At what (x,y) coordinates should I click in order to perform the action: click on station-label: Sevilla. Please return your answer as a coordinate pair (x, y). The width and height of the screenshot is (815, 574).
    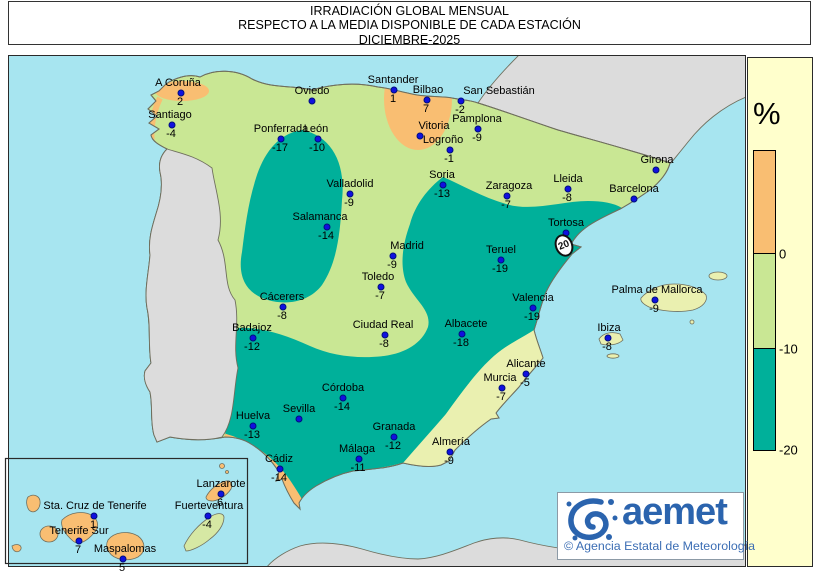
    Looking at the image, I should click on (299, 409).